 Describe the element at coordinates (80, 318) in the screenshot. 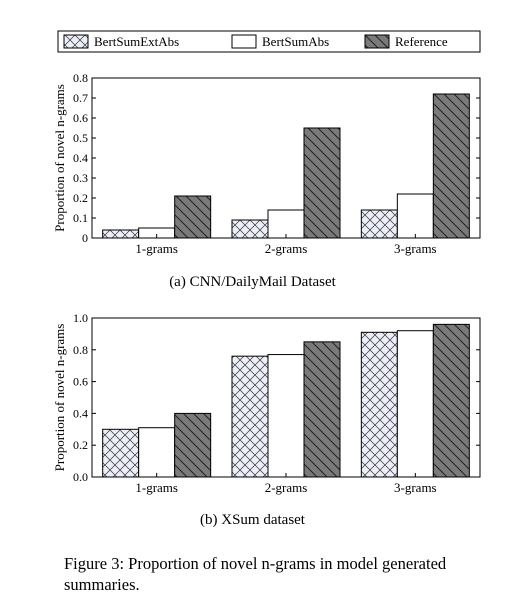

I see `y-tick-label: 1.0` at that location.